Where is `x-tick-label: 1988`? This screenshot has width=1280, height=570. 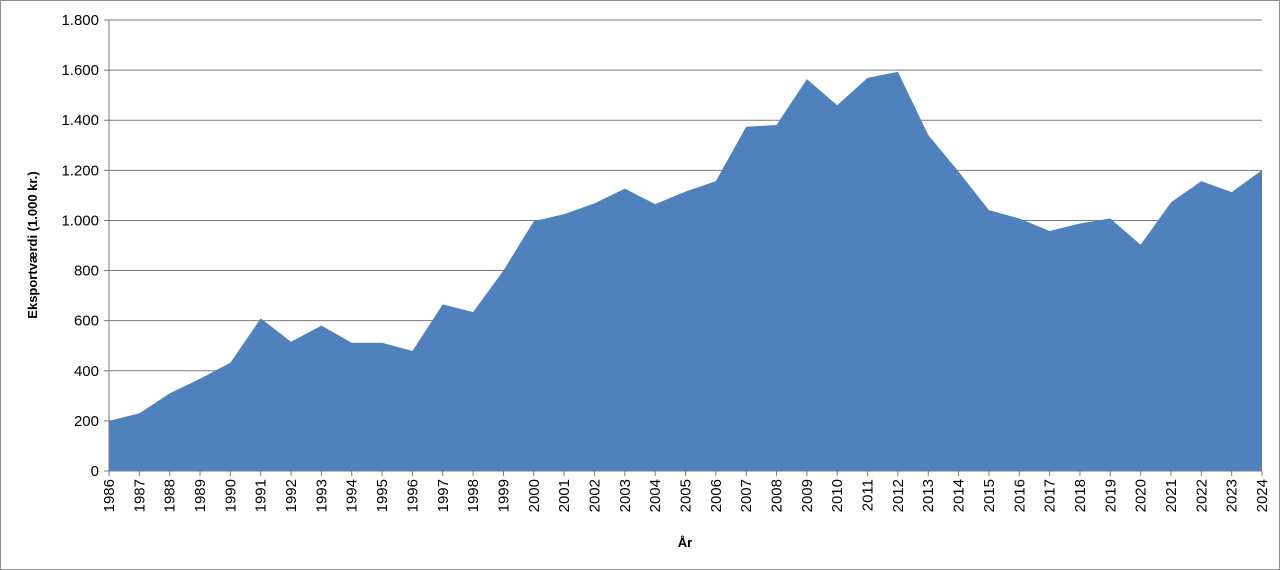 x-tick-label: 1988 is located at coordinates (170, 495).